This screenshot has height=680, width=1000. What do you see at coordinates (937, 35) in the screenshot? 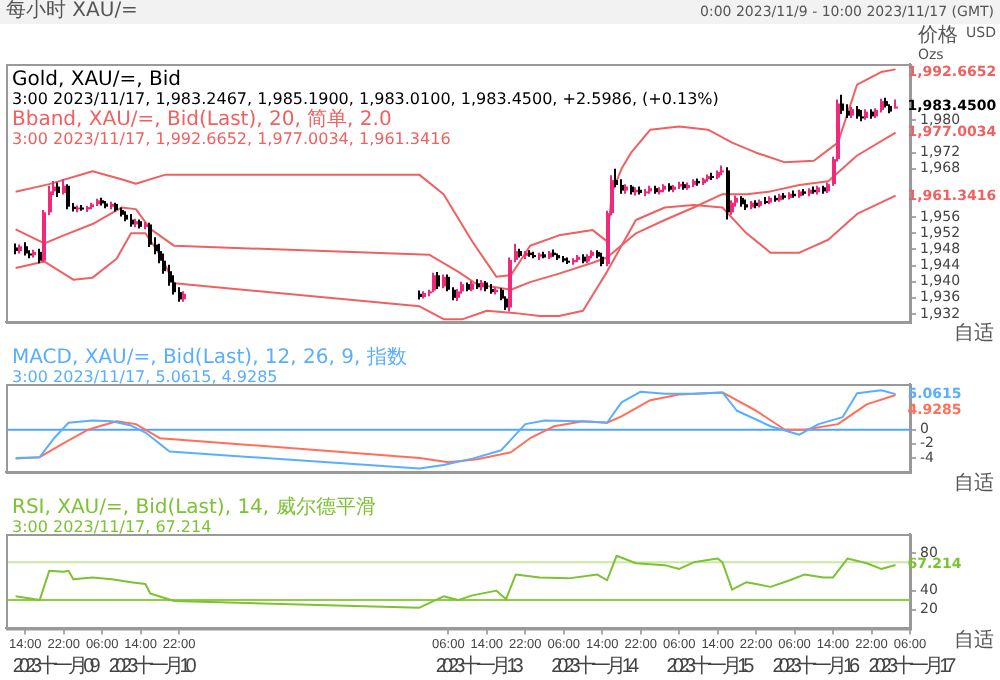
I see `text: 价格` at bounding box center [937, 35].